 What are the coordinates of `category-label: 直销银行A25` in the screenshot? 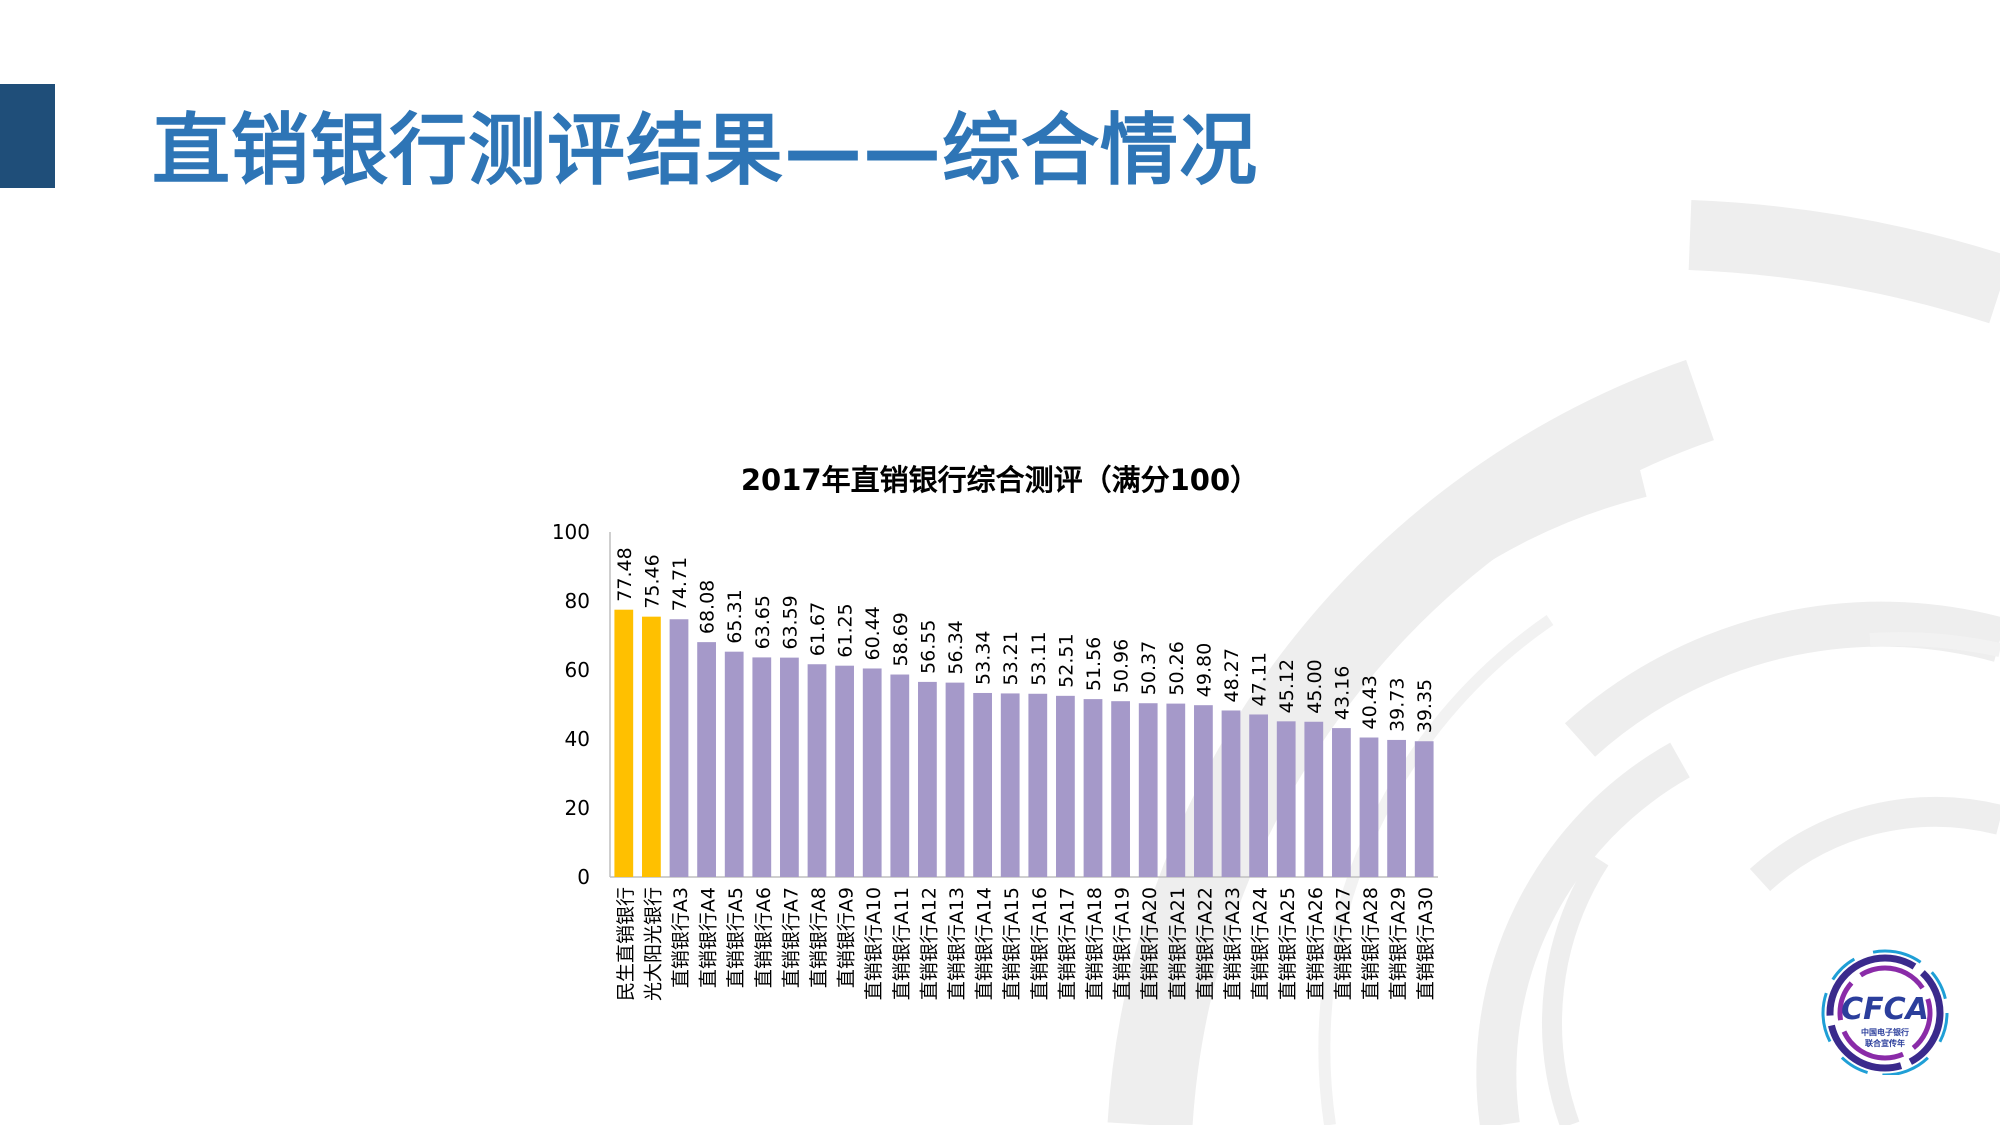 It's located at (1288, 943).